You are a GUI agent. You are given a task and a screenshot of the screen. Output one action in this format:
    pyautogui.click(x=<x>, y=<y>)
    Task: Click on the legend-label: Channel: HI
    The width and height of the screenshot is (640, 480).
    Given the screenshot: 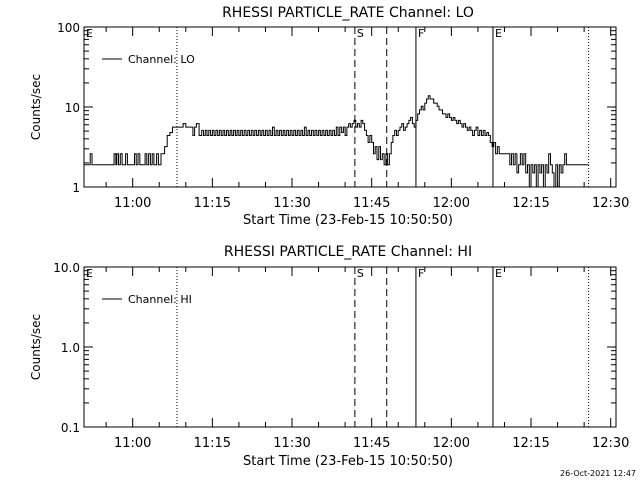 What is the action you would take?
    pyautogui.click(x=160, y=299)
    